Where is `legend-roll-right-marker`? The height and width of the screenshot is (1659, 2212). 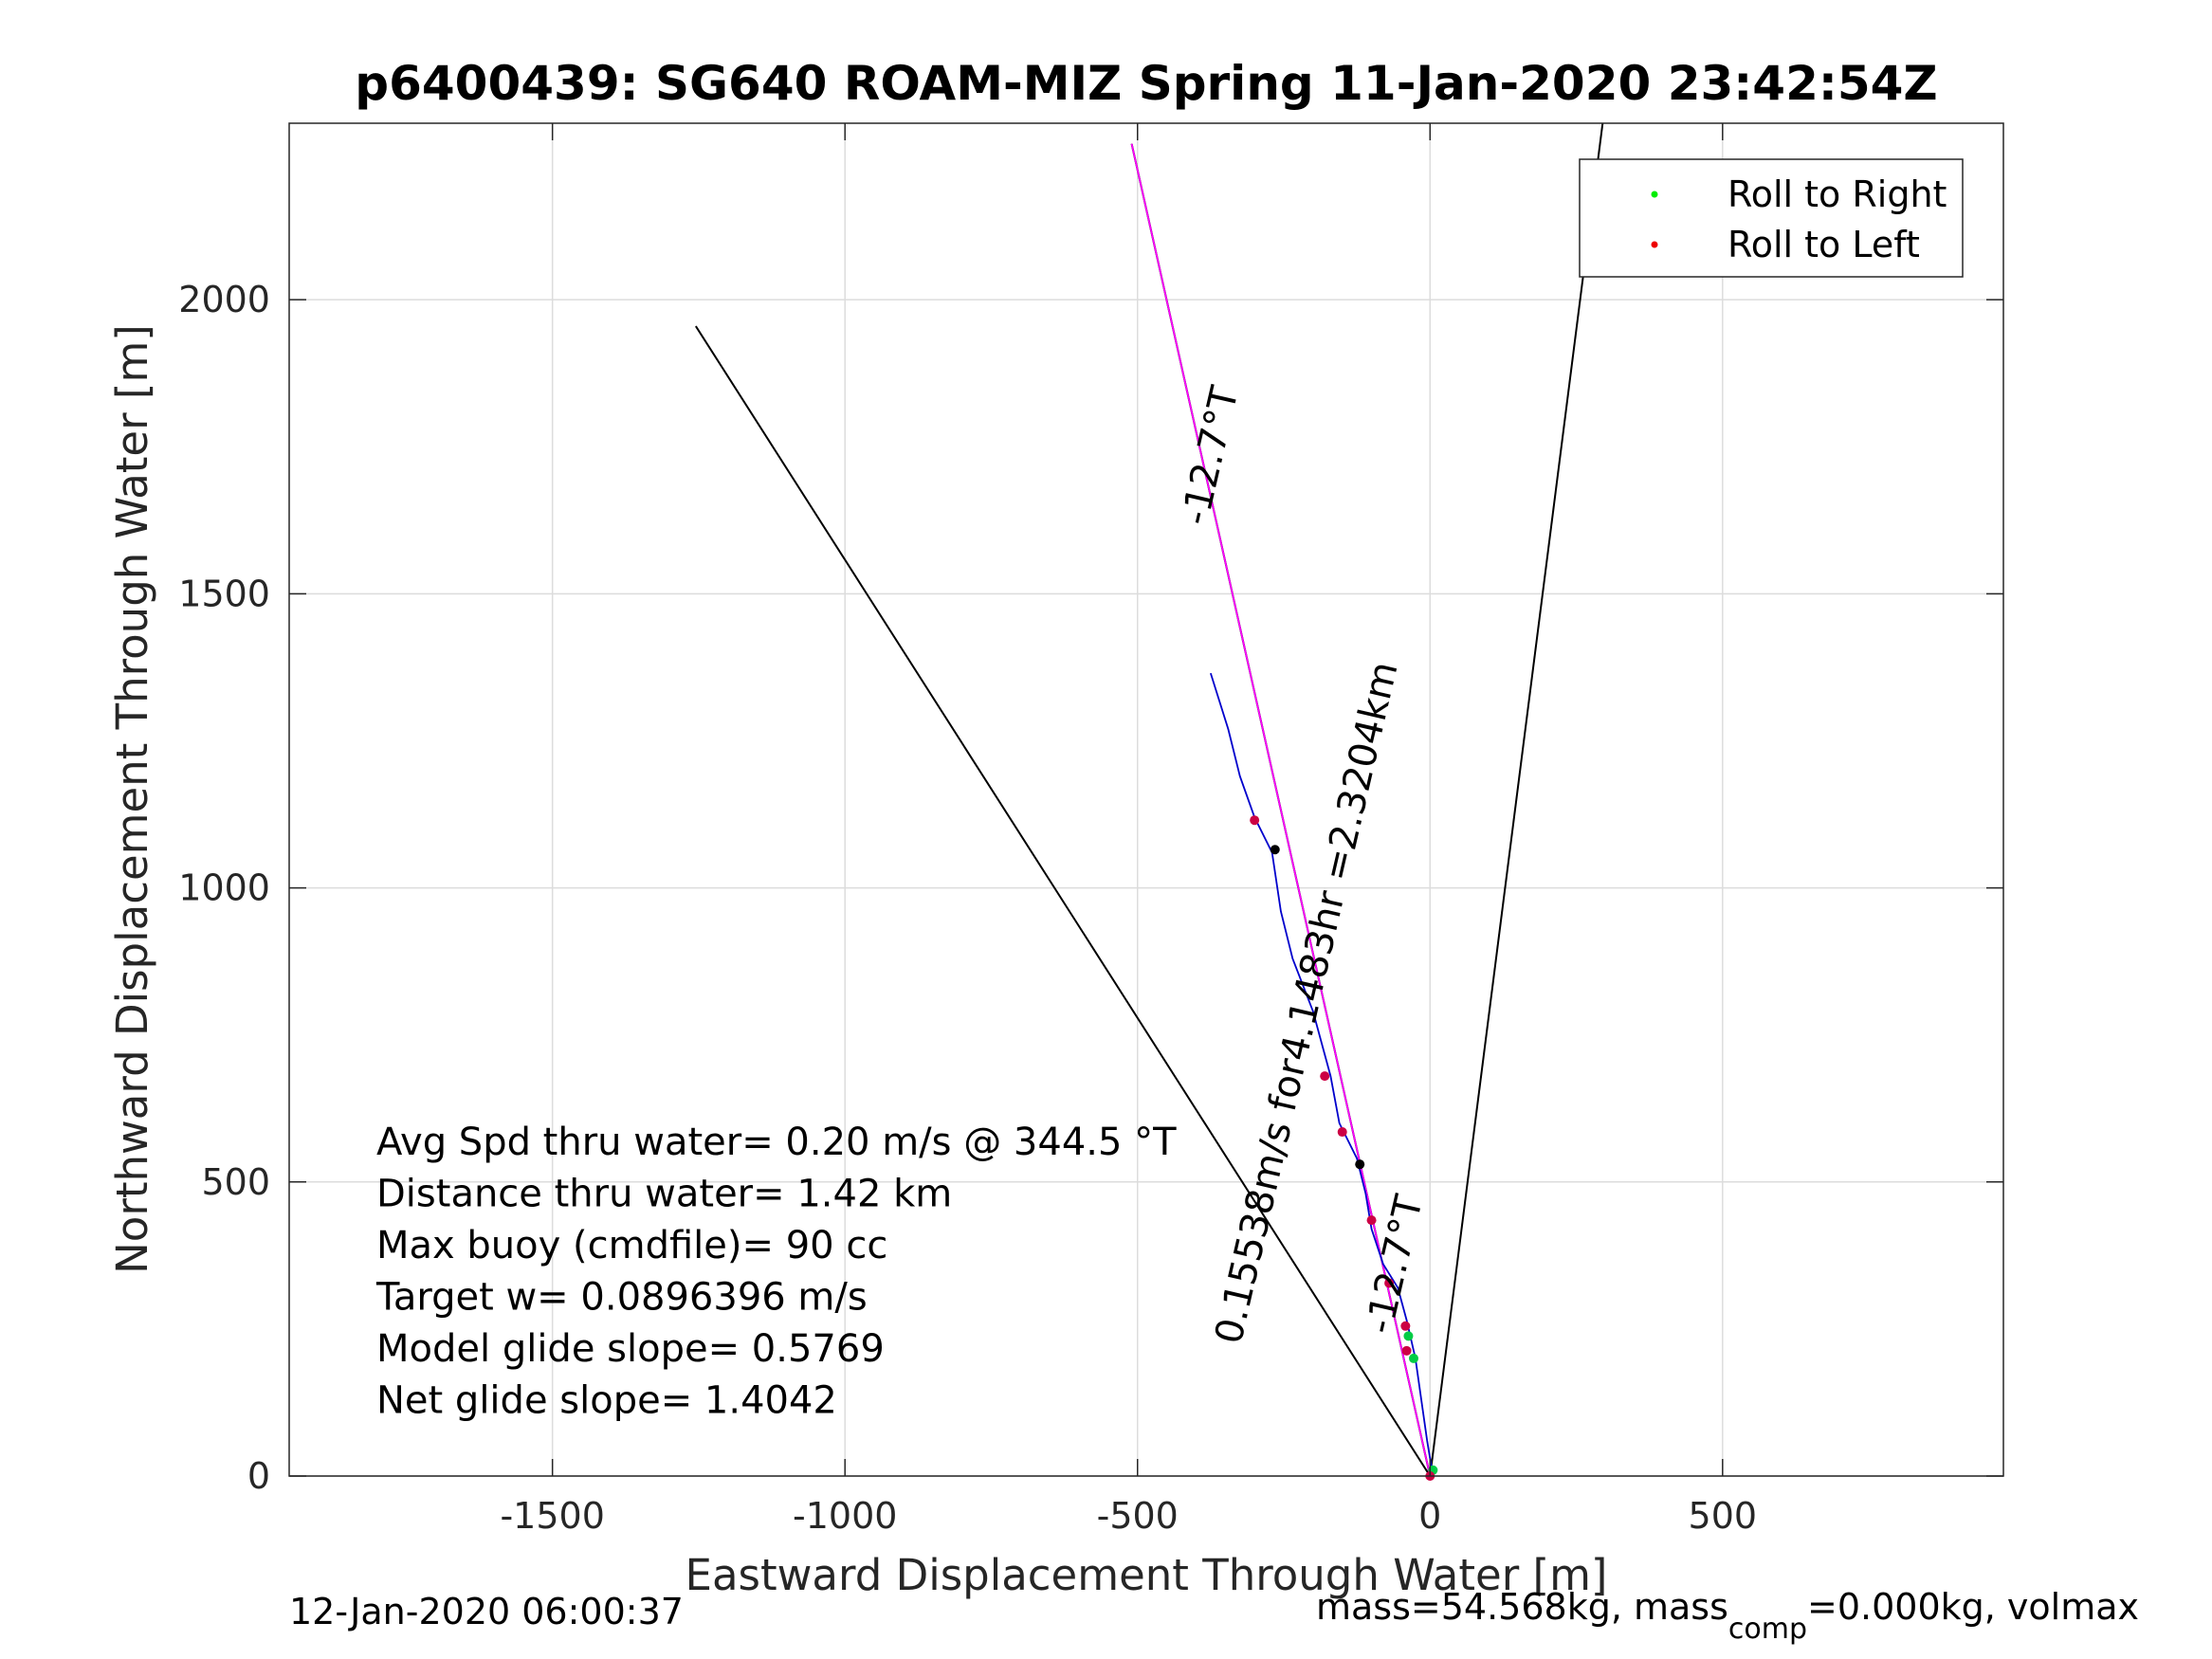
legend-roll-right-marker is located at coordinates (1654, 194).